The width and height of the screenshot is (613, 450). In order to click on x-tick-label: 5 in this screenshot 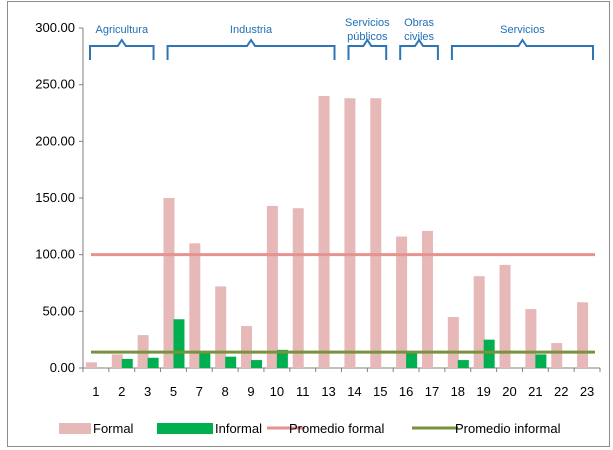, I will do `click(173, 391)`.